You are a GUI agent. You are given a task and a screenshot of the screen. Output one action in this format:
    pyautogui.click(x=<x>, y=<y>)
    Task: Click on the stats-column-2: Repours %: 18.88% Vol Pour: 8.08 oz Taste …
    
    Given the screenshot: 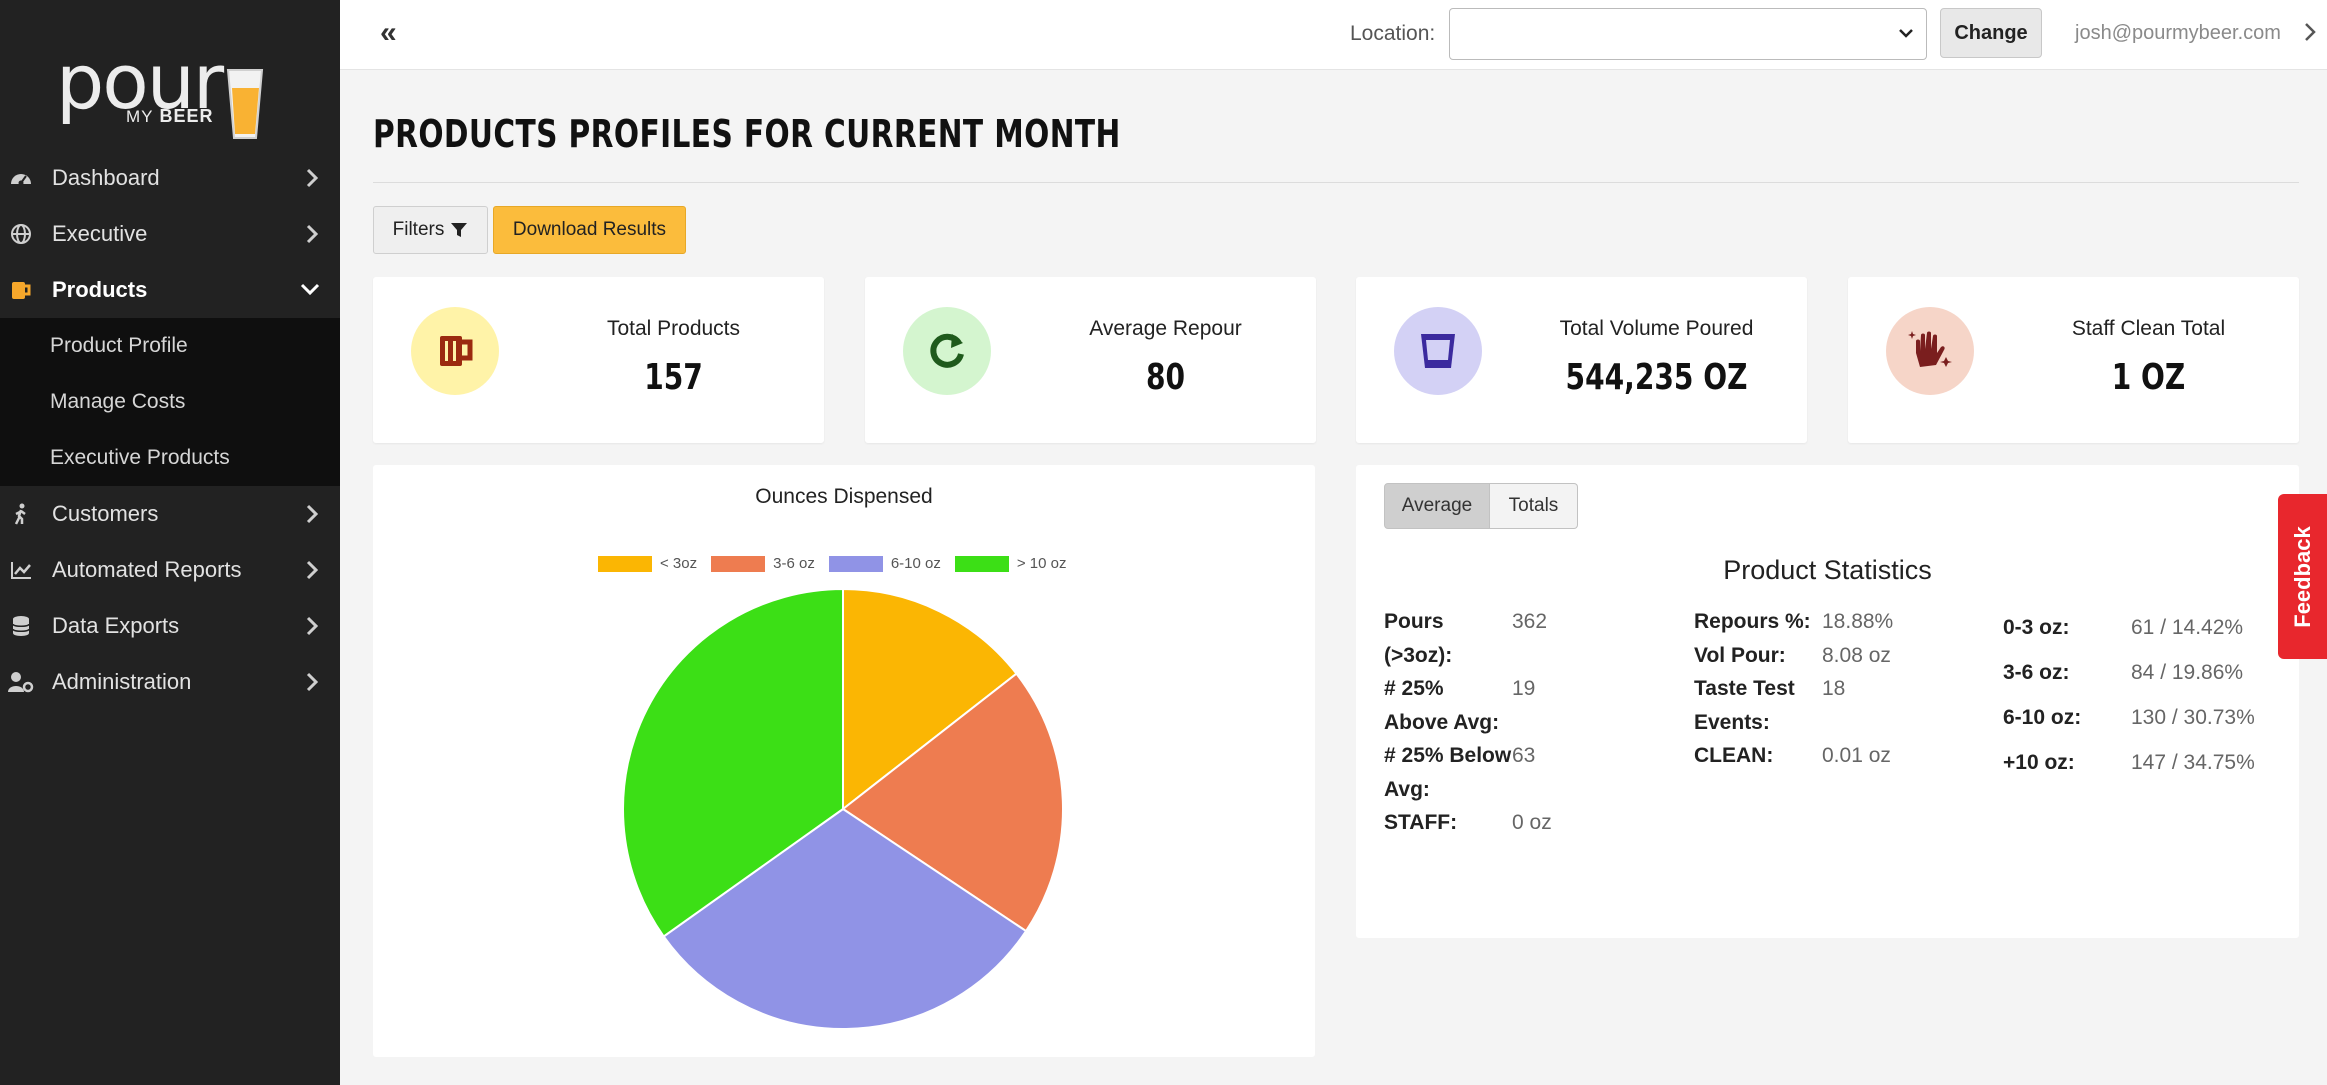 What is the action you would take?
    pyautogui.click(x=1793, y=689)
    